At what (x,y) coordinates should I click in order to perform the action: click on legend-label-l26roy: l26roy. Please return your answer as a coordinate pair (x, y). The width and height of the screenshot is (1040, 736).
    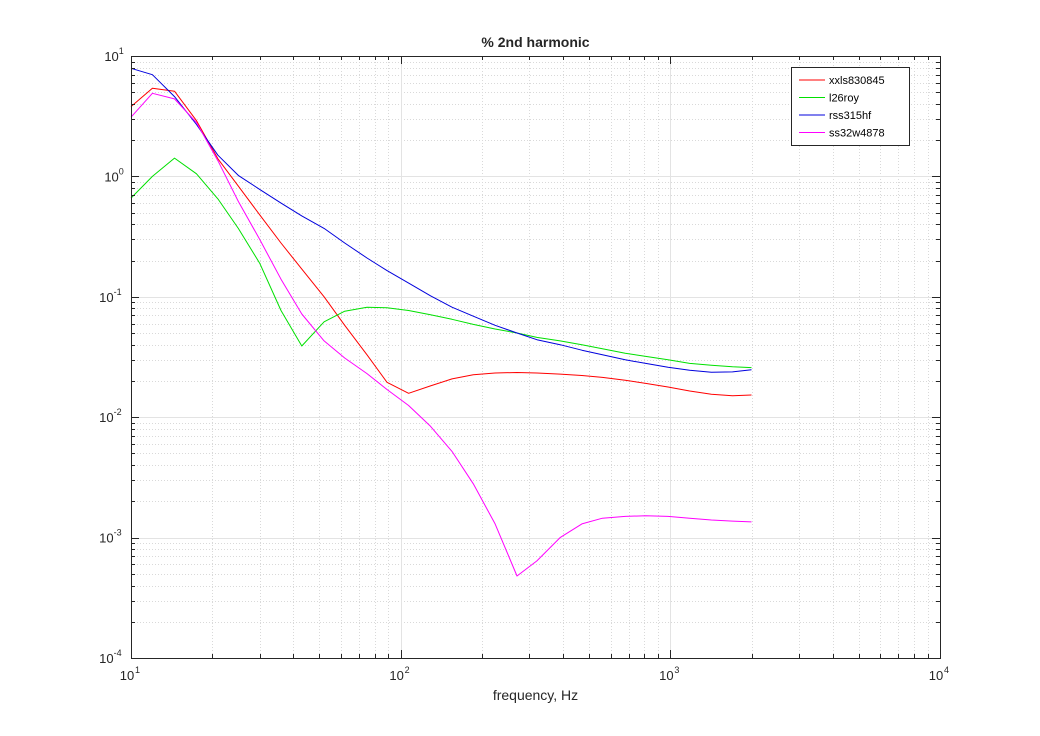
    Looking at the image, I should click on (844, 99).